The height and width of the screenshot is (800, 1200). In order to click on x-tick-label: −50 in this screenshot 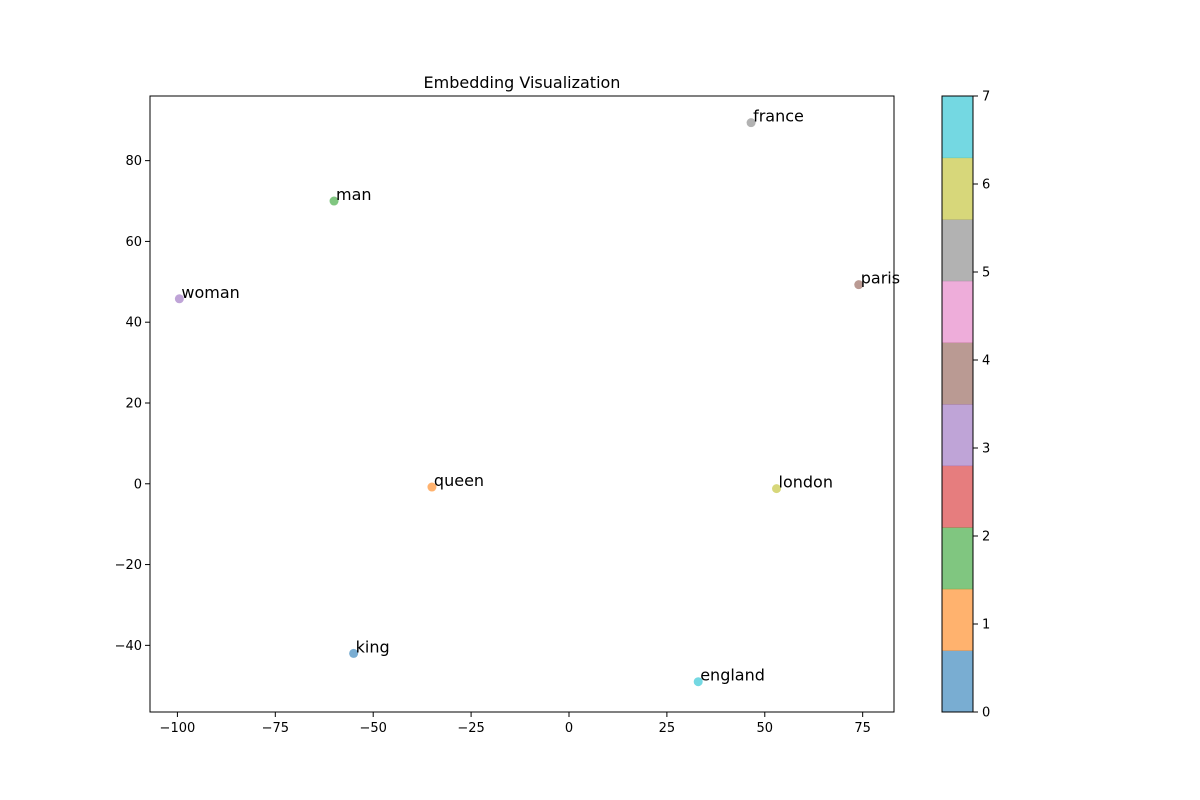, I will do `click(372, 728)`.